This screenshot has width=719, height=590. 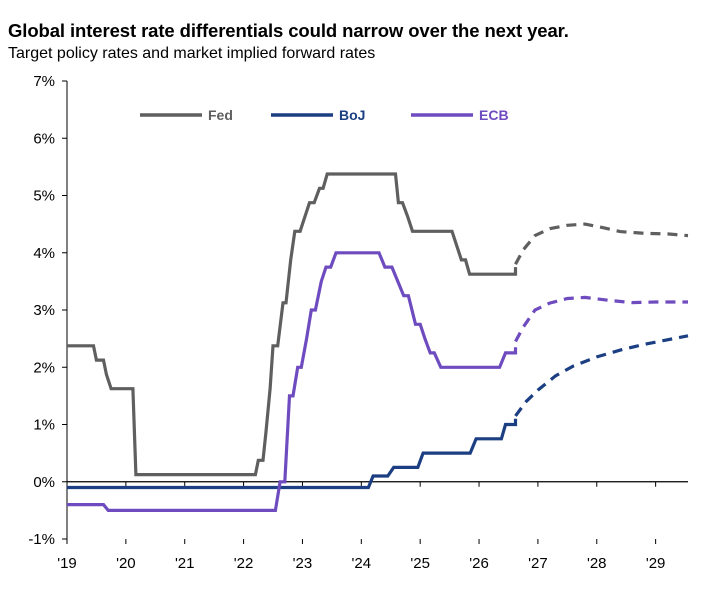 I want to click on legend-label-boj: BoJ, so click(x=352, y=115).